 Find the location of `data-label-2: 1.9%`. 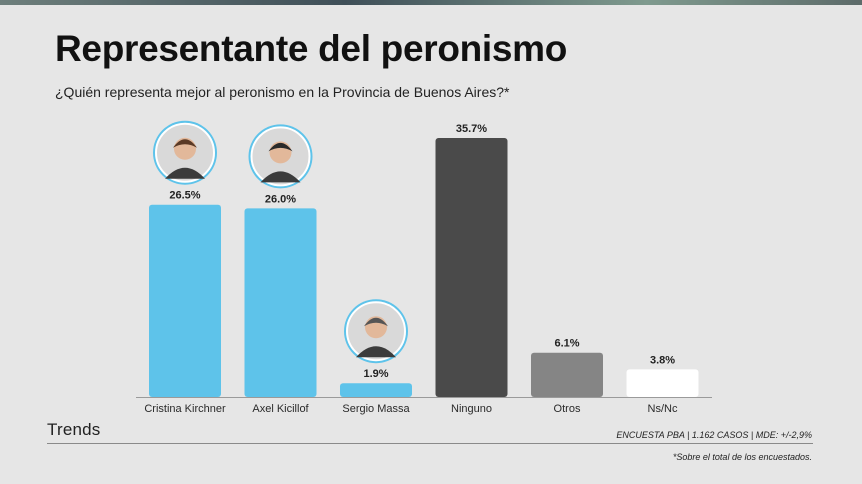

data-label-2: 1.9% is located at coordinates (375, 374).